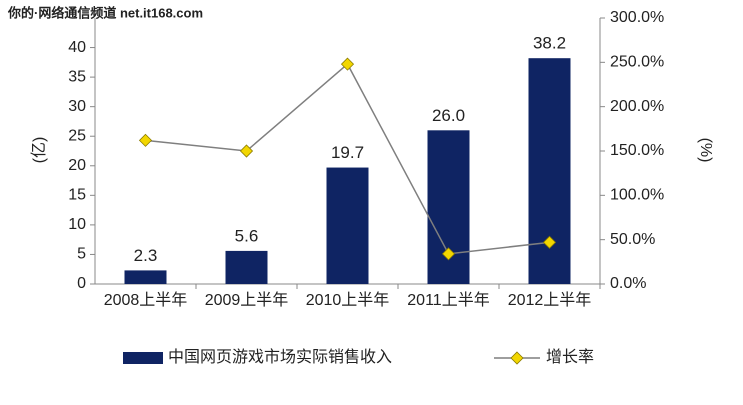 The image size is (743, 405). What do you see at coordinates (143, 358) in the screenshot?
I see `legend-swatch` at bounding box center [143, 358].